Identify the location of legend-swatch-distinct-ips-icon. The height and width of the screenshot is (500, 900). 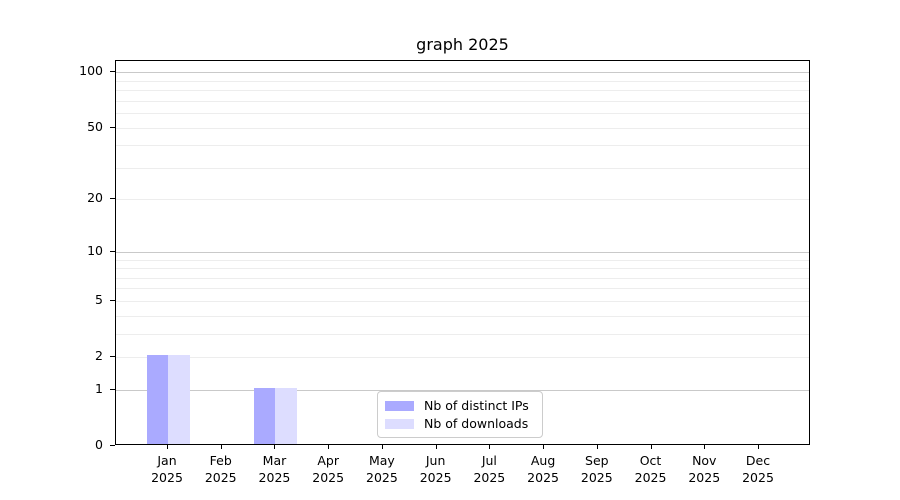
(399, 405).